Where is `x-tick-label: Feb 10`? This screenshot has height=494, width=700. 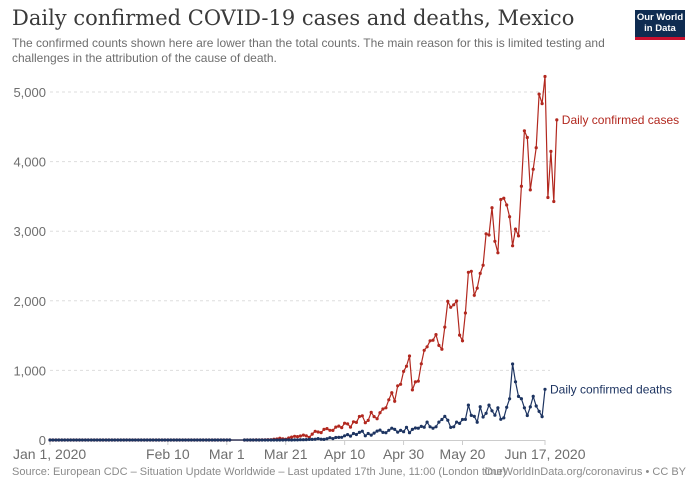
x-tick-label: Feb 10 is located at coordinates (168, 454).